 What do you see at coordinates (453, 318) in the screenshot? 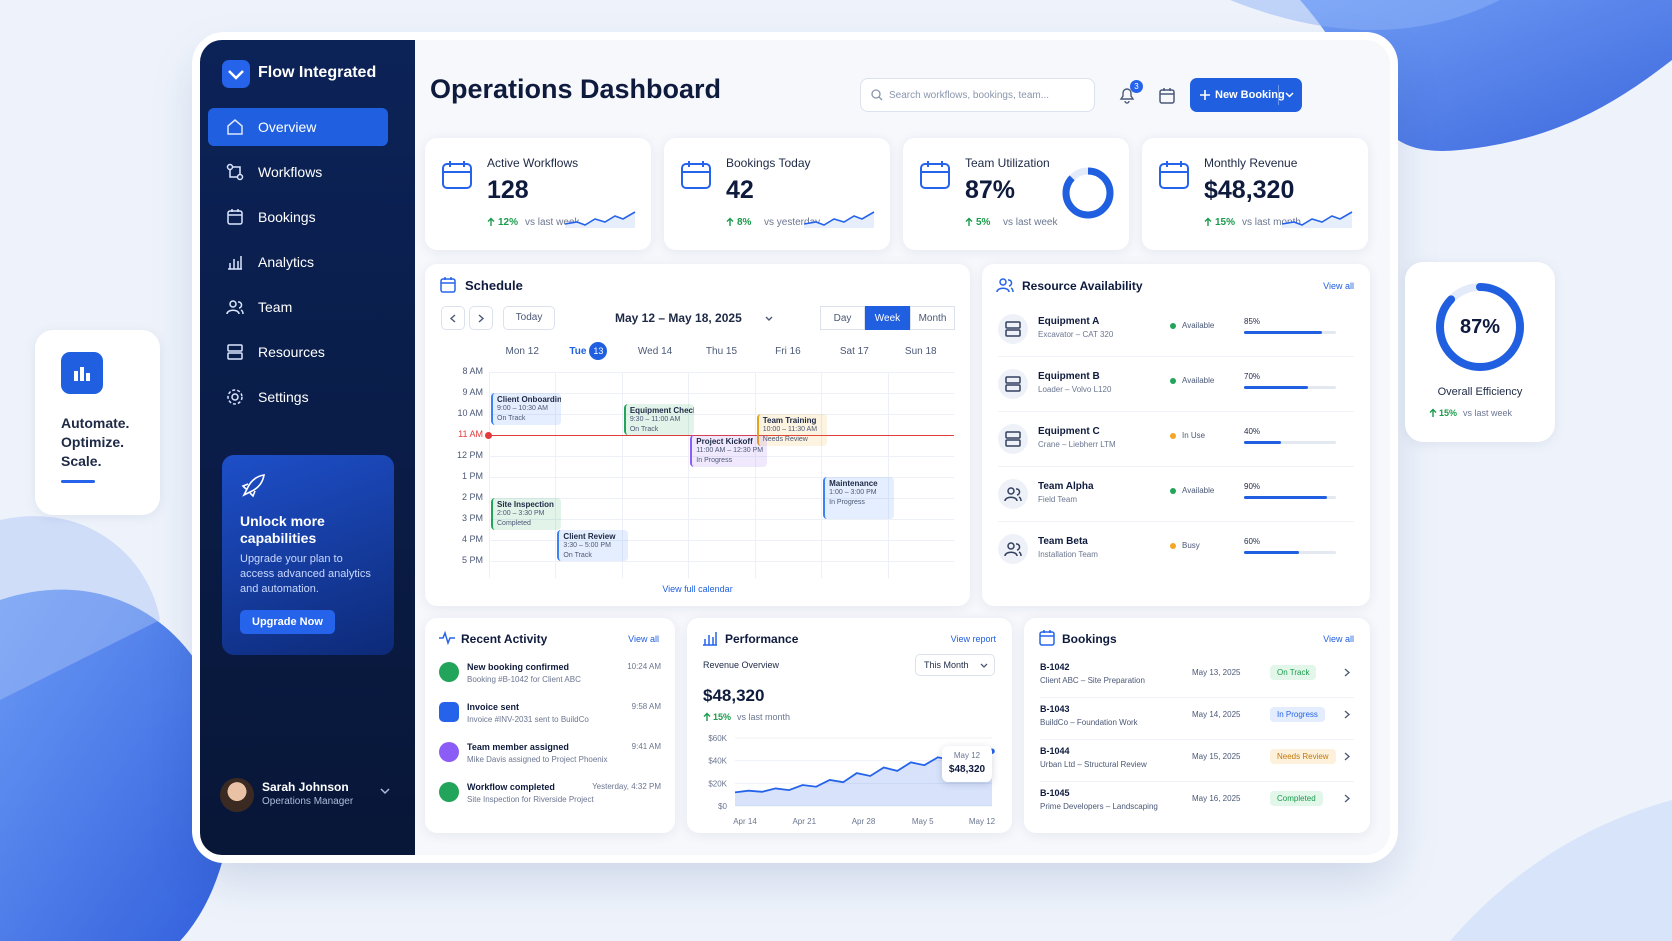
I see `prev-button` at bounding box center [453, 318].